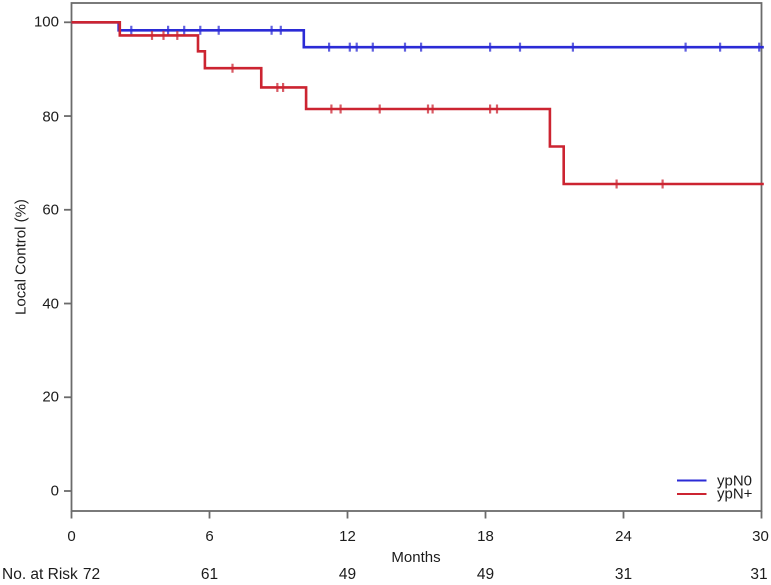 The height and width of the screenshot is (585, 771). Describe the element at coordinates (759, 574) in the screenshot. I see `at-risk-value-m30: 31` at that location.